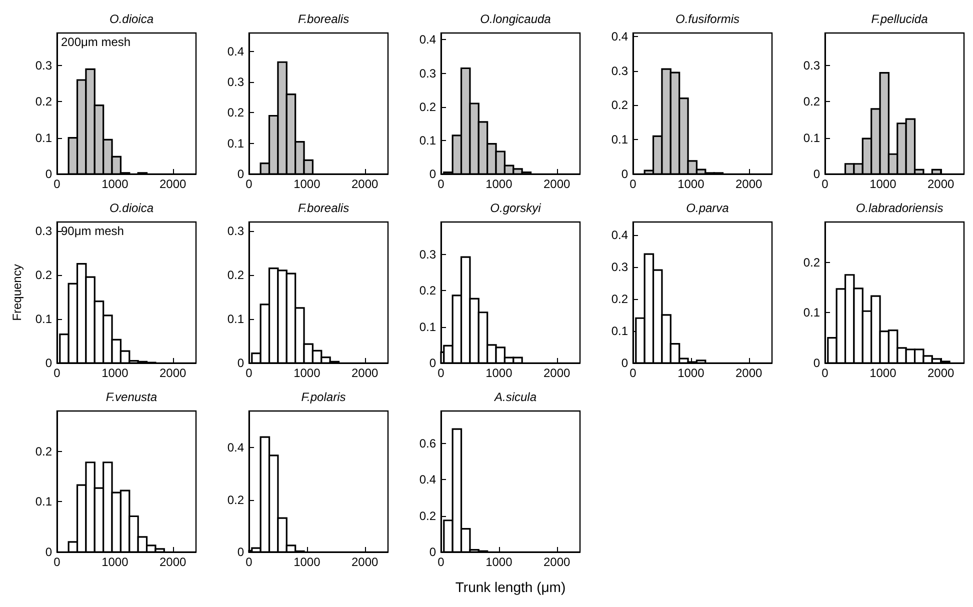 Image resolution: width=973 pixels, height=607 pixels. What do you see at coordinates (900, 208) in the screenshot?
I see `chart-title: O.labradoriensis` at bounding box center [900, 208].